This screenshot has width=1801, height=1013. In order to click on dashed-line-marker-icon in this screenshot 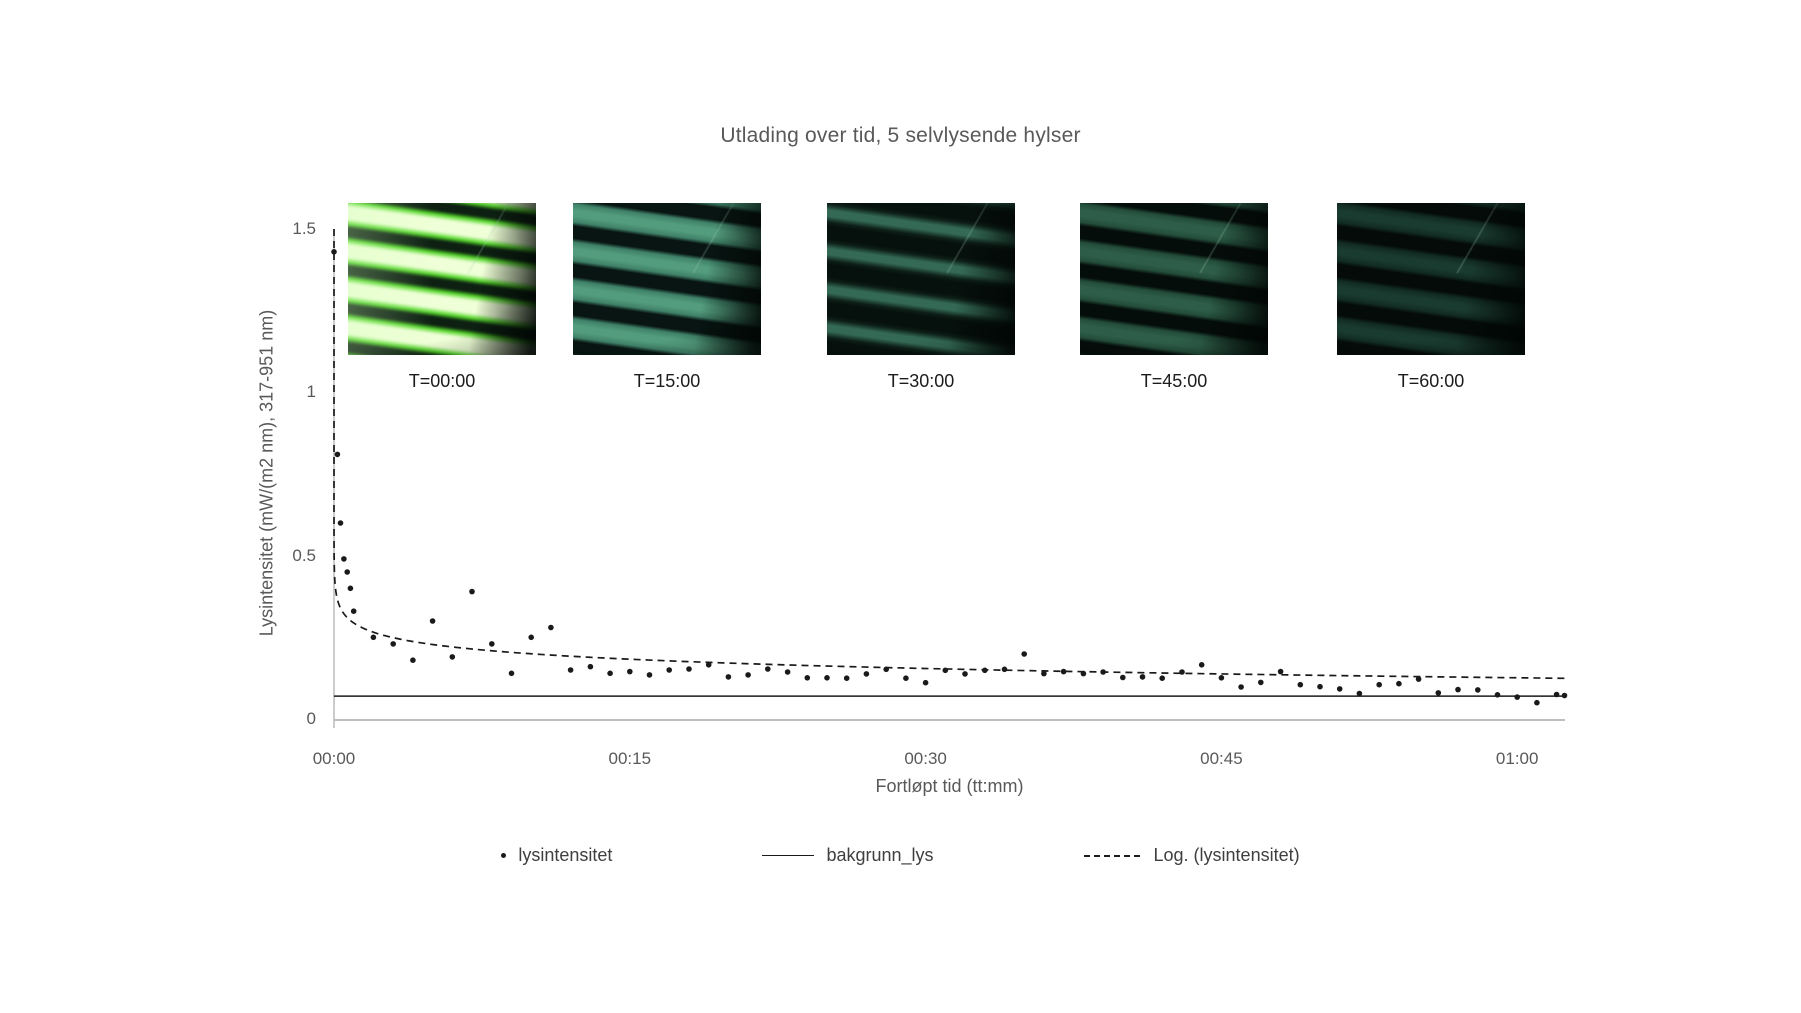, I will do `click(1112, 855)`.